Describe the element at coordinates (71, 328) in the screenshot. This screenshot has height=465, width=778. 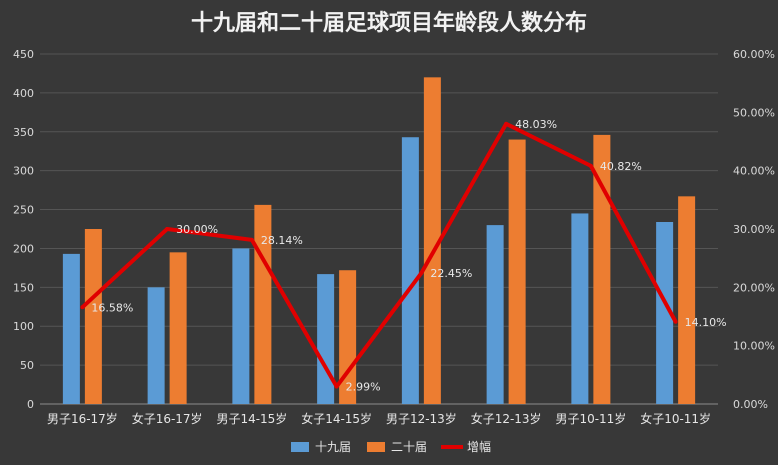
I see `bar-十九届-0` at that location.